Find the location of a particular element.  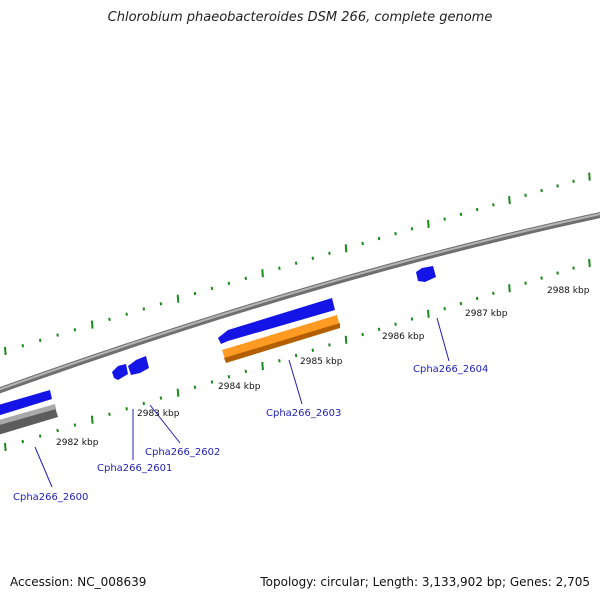

gene-label-cpha266-2600: Cpha266_2600 is located at coordinates (50, 497).